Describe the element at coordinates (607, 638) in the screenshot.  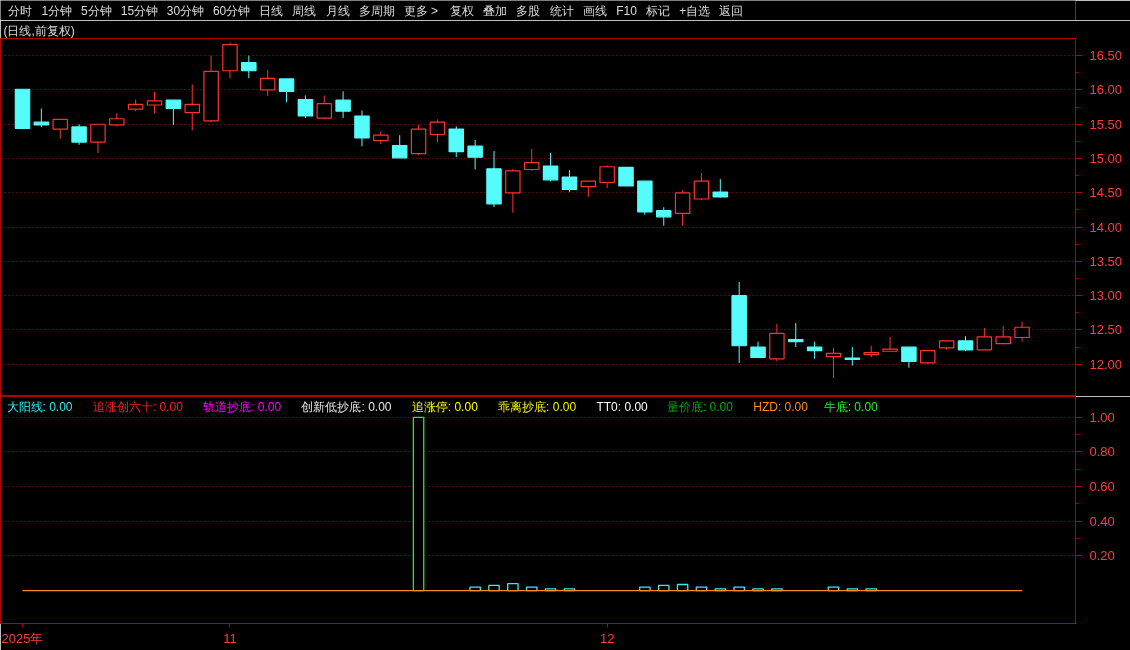
I see `x-tick-label: 12` at that location.